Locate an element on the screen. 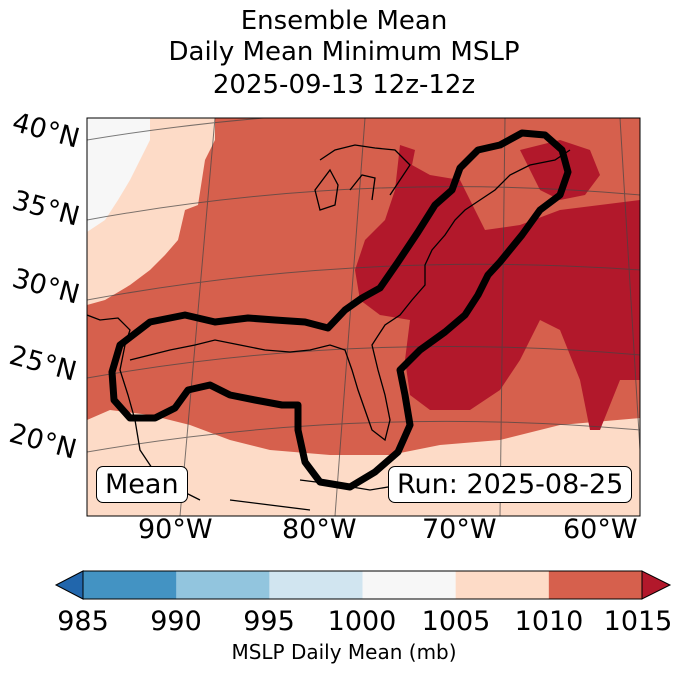 The height and width of the screenshot is (674, 688). colorbar-tick-990: 990 is located at coordinates (176, 621).